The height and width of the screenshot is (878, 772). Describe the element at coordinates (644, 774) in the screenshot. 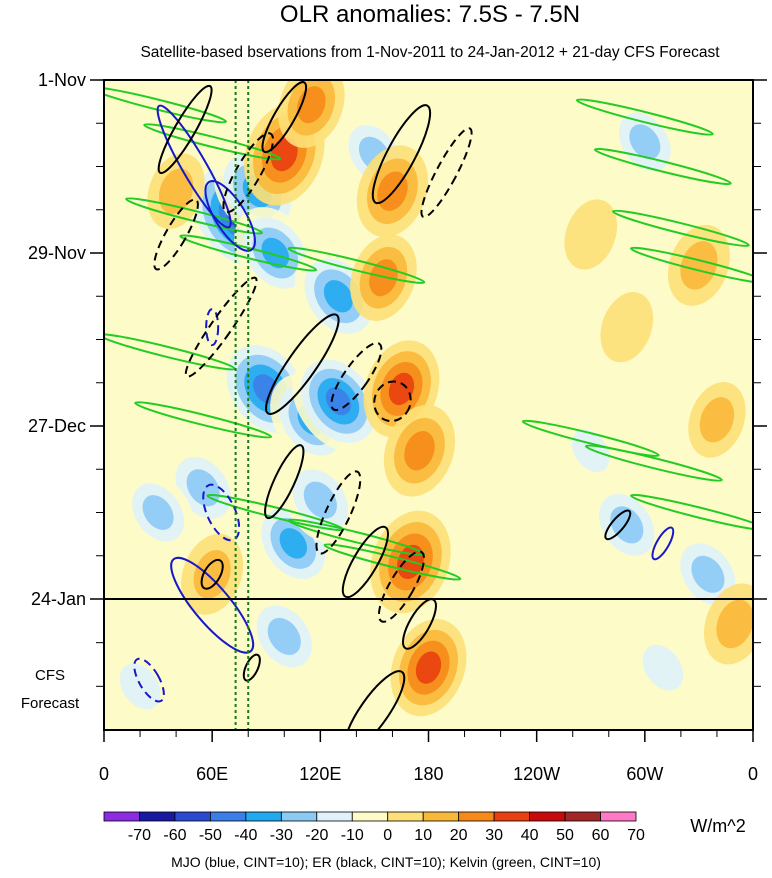

I see `x-tick-label: 60W` at that location.